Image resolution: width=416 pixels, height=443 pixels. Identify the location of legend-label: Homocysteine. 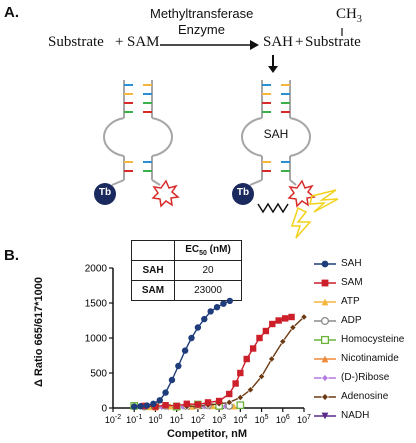
(373, 339).